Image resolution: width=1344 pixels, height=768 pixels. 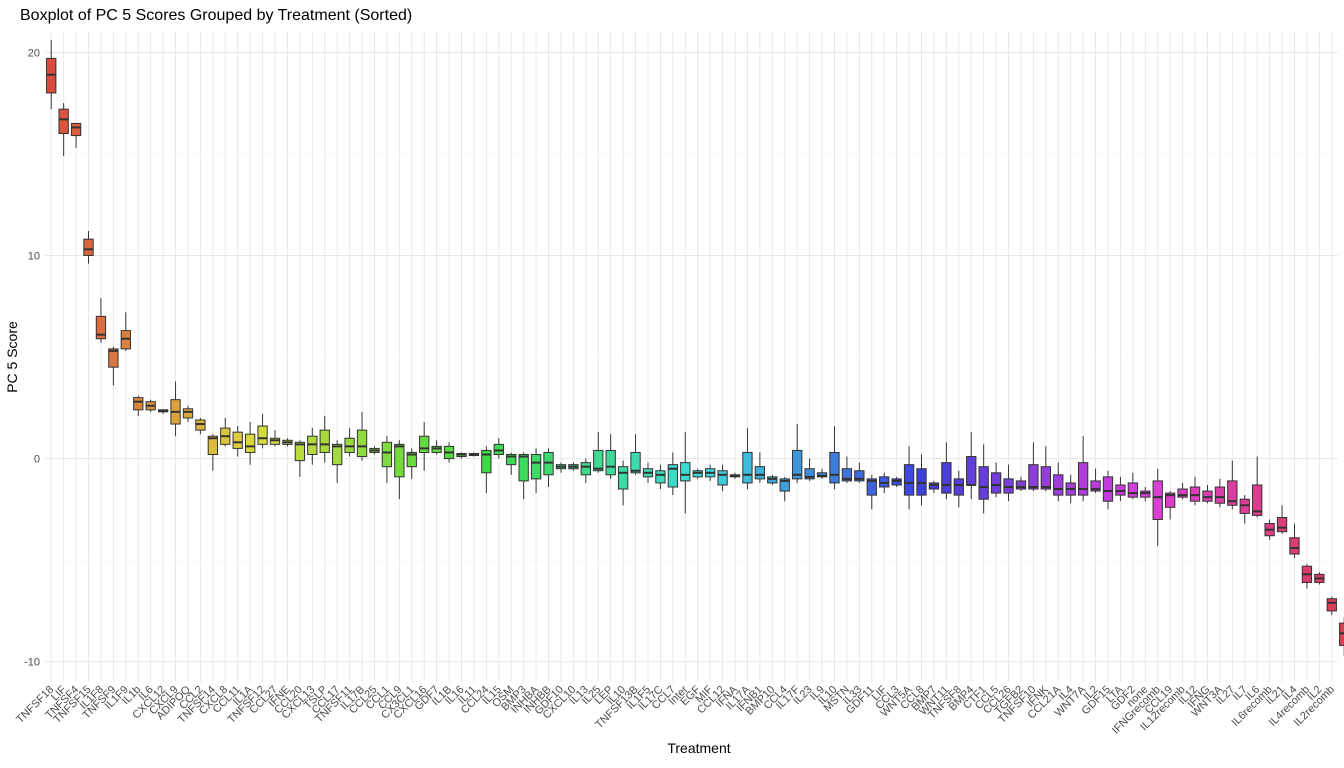 I want to click on box-IFNGrecomb, so click(x=1157, y=507).